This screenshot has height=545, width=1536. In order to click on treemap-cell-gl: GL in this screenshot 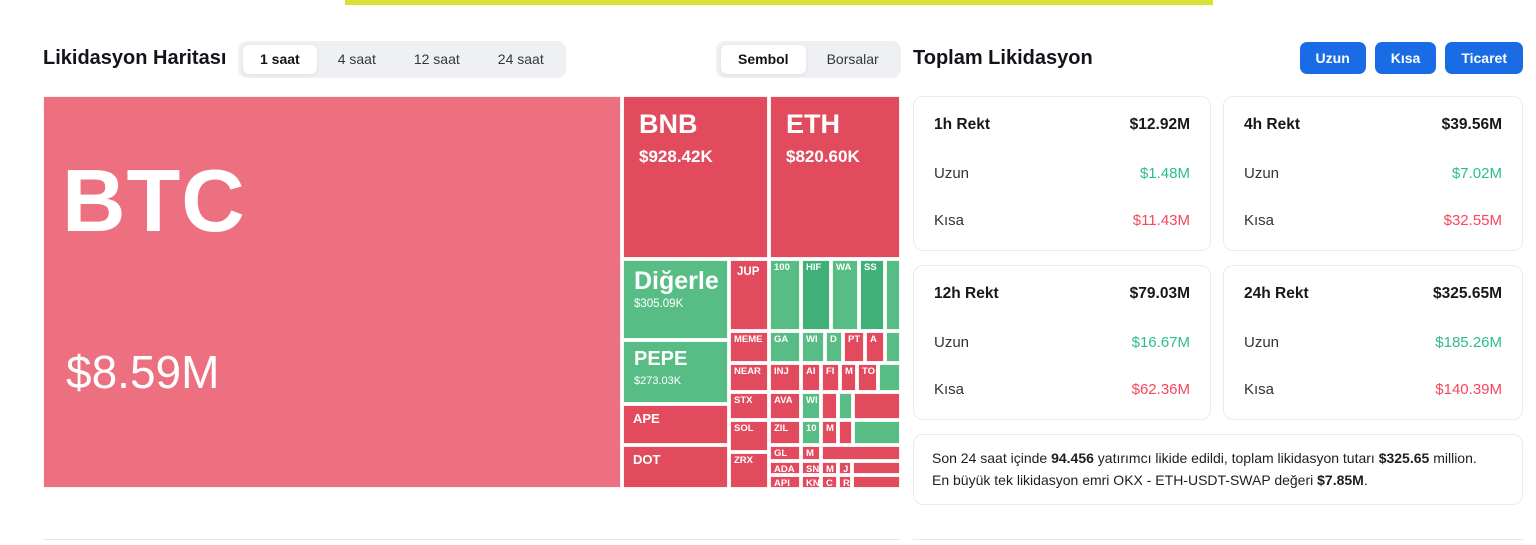, I will do `click(785, 453)`.